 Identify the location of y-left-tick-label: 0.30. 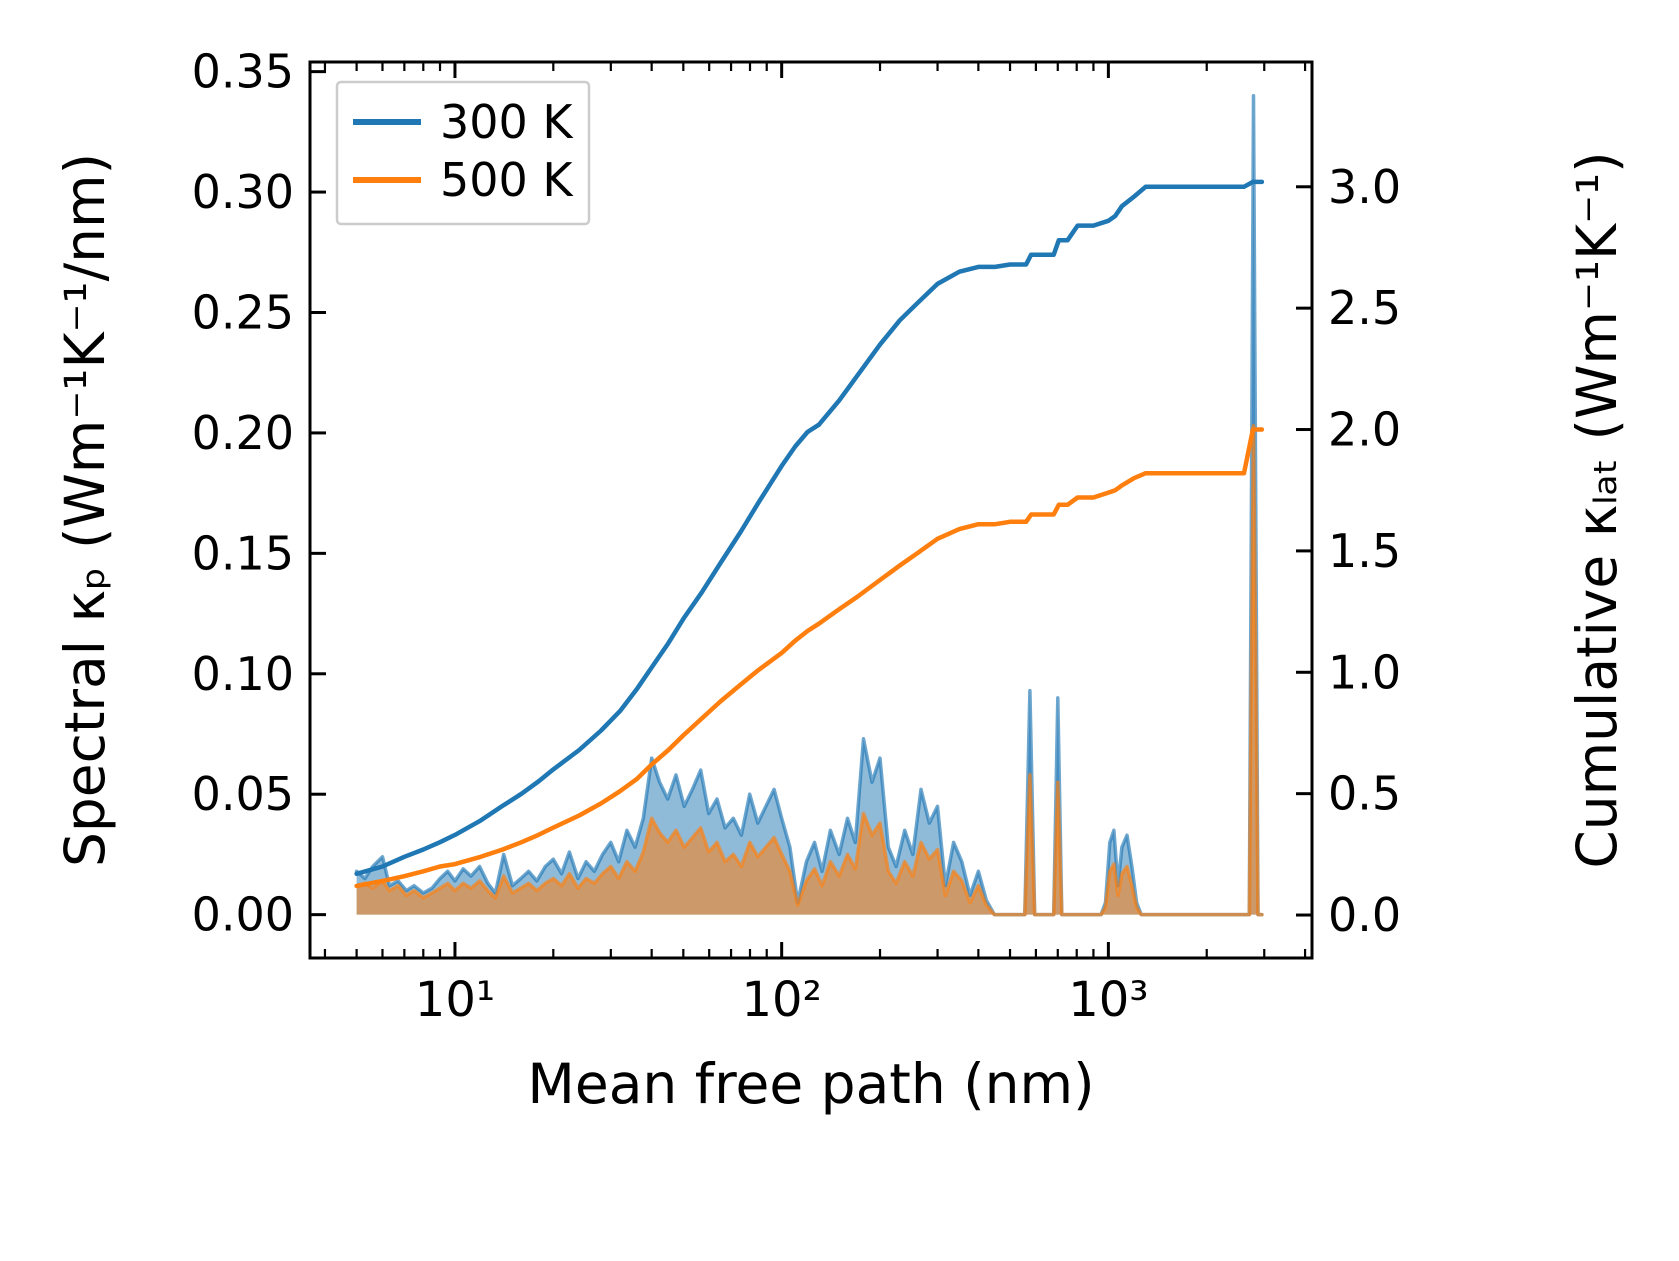
(243, 192).